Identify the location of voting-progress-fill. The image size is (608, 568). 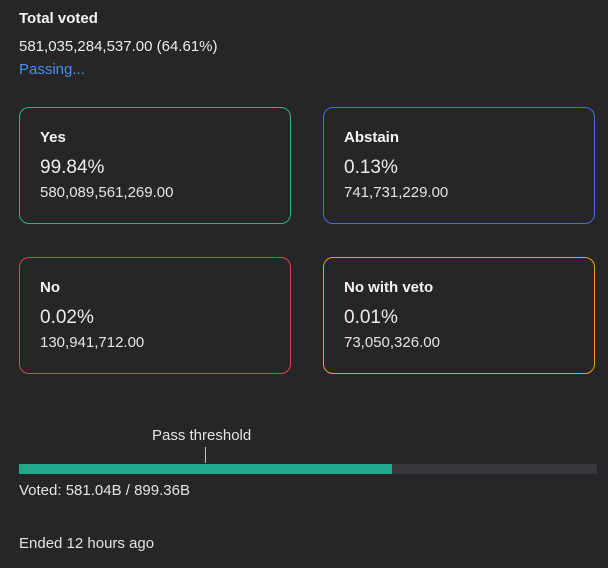
(206, 469).